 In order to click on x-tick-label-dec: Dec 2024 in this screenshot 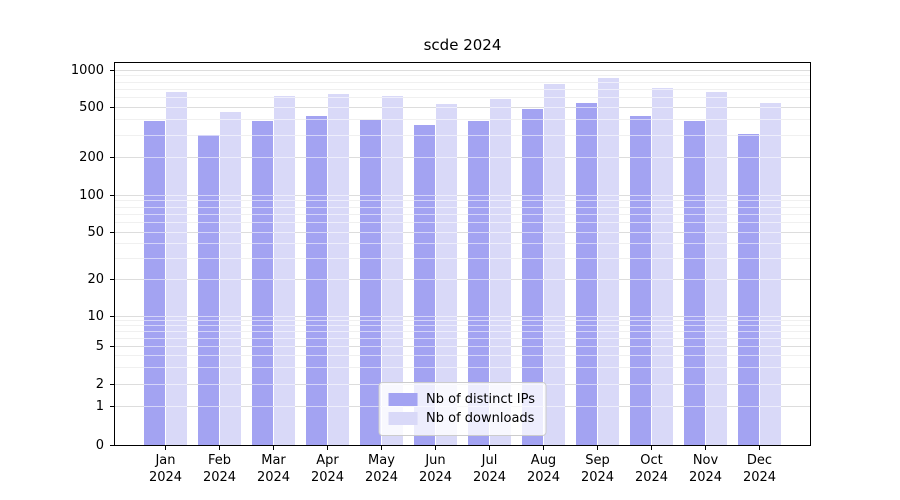, I will do `click(759, 469)`.